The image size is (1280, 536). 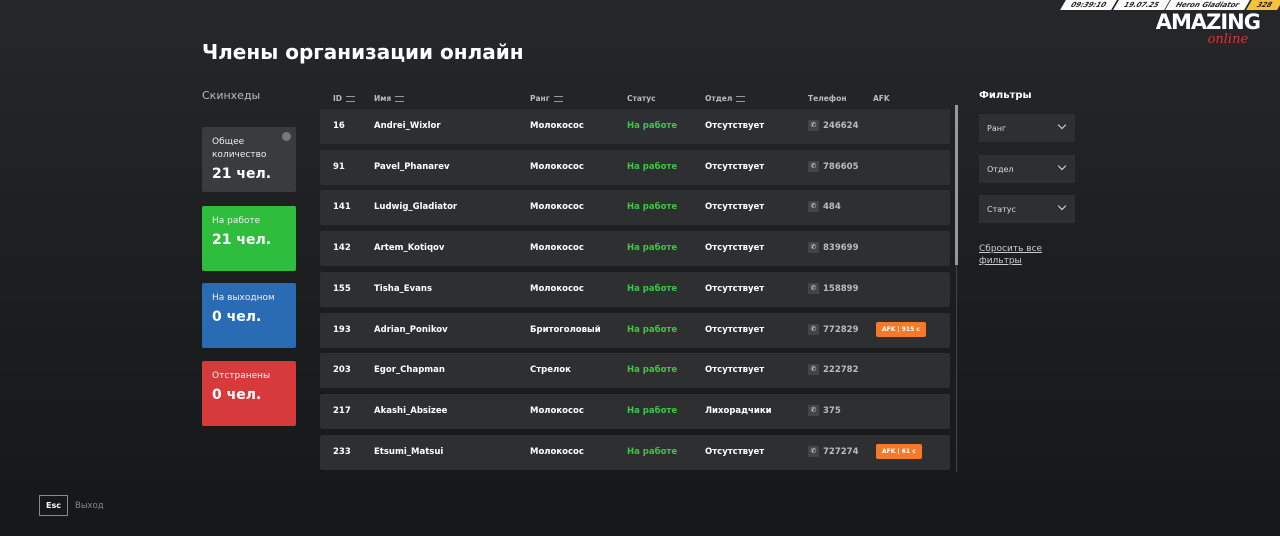 I want to click on cell-id: 233, so click(x=342, y=451).